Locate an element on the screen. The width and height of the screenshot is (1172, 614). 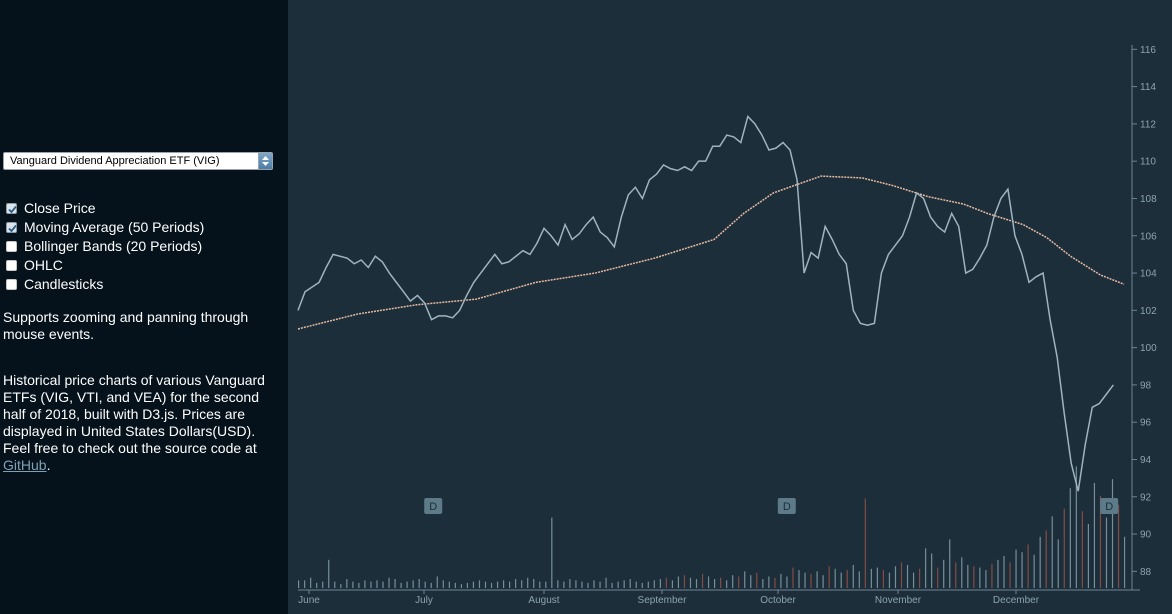
ohlc-label: OHLC is located at coordinates (43, 265).